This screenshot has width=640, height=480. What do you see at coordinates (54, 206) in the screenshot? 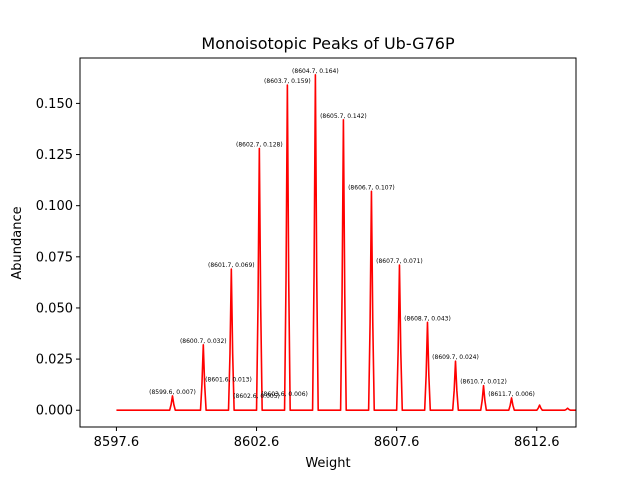
I see `y-tick-label: 0.100` at bounding box center [54, 206].